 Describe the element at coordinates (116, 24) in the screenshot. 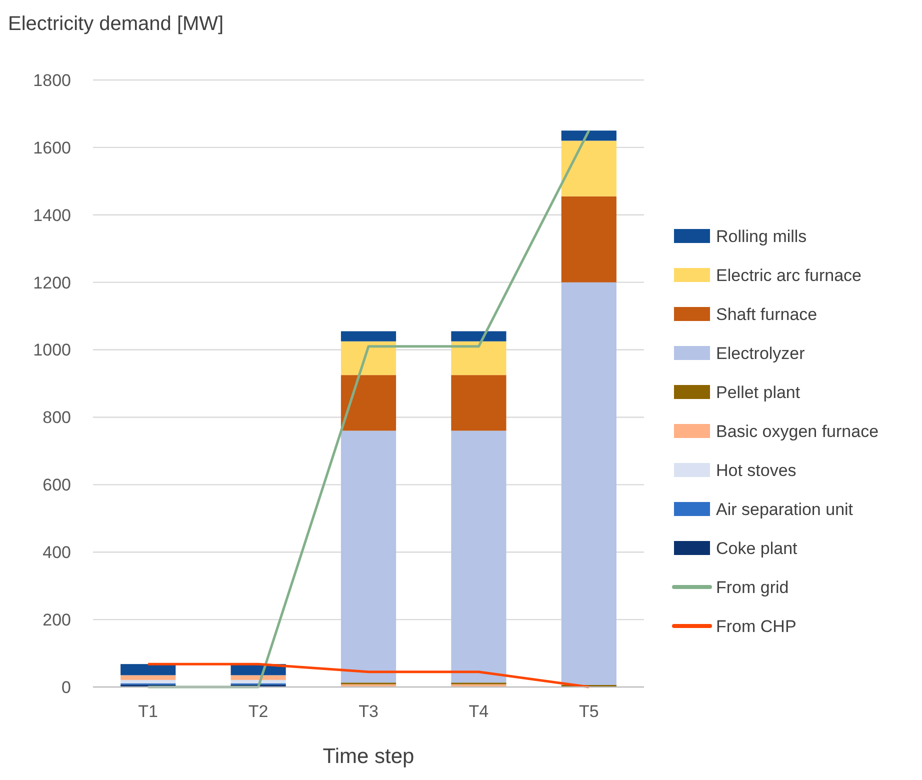

I see `y-axis-title: Electricity demand [MW]` at that location.